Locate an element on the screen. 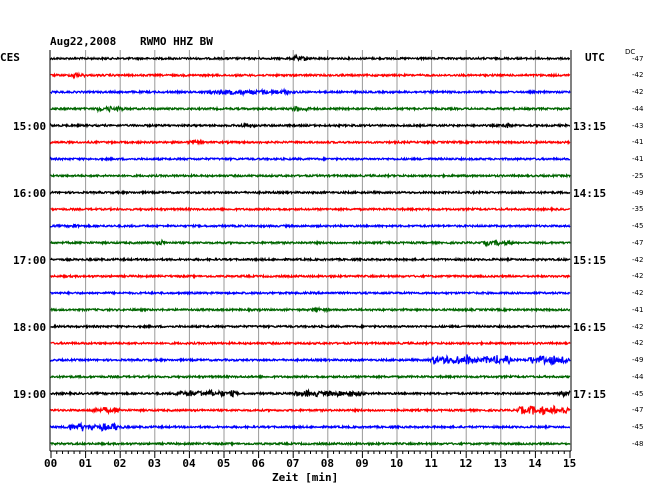 The height and width of the screenshot is (494, 650). right-timezone-label: UTC is located at coordinates (595, 57).